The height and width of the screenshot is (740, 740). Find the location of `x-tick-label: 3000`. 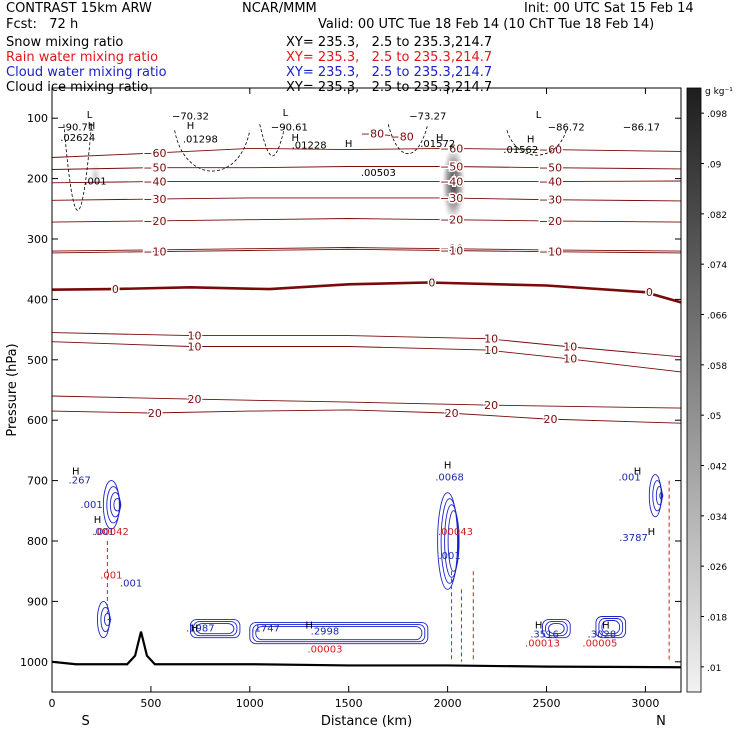

x-tick-label: 3000 is located at coordinates (645, 703).